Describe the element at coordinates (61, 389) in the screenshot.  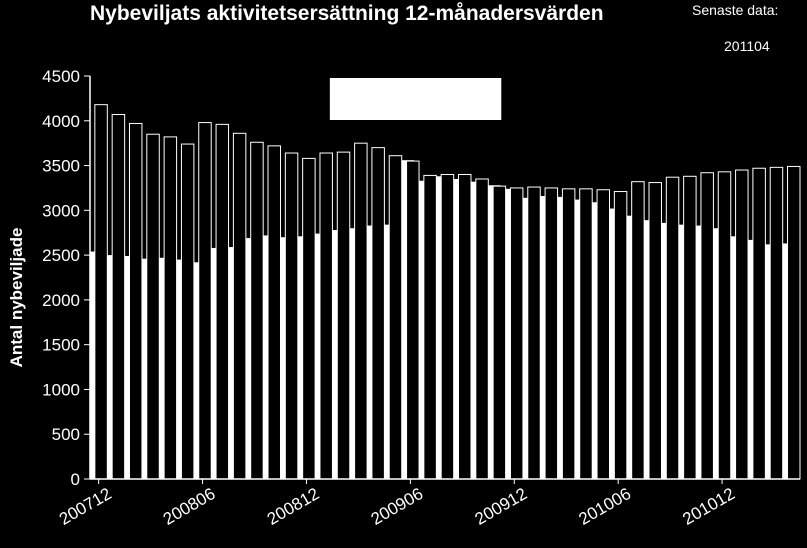
I see `y-tick-label-1000: 1000` at that location.